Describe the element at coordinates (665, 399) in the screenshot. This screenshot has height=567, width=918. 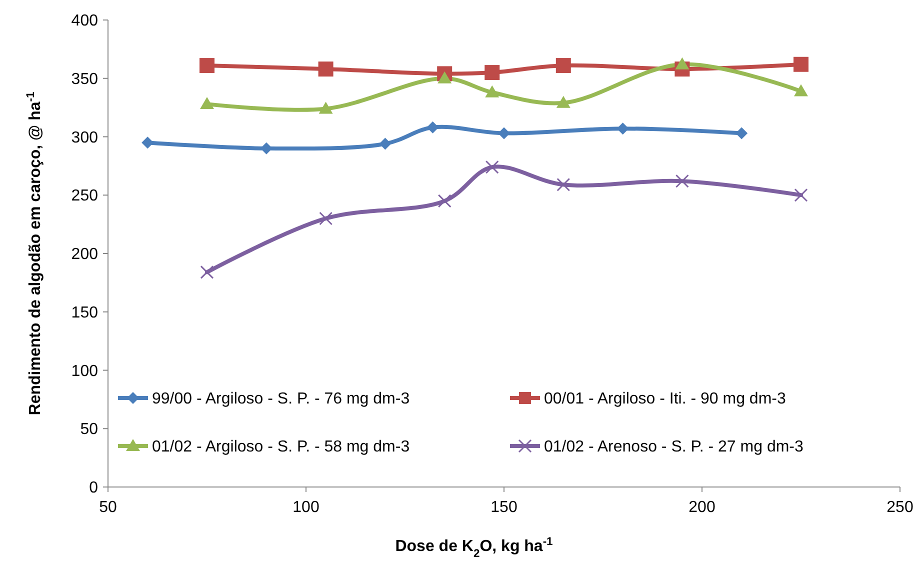
I see `legend-label: 00/01 - Argiloso - Iti. - 90 mg dm-3` at that location.